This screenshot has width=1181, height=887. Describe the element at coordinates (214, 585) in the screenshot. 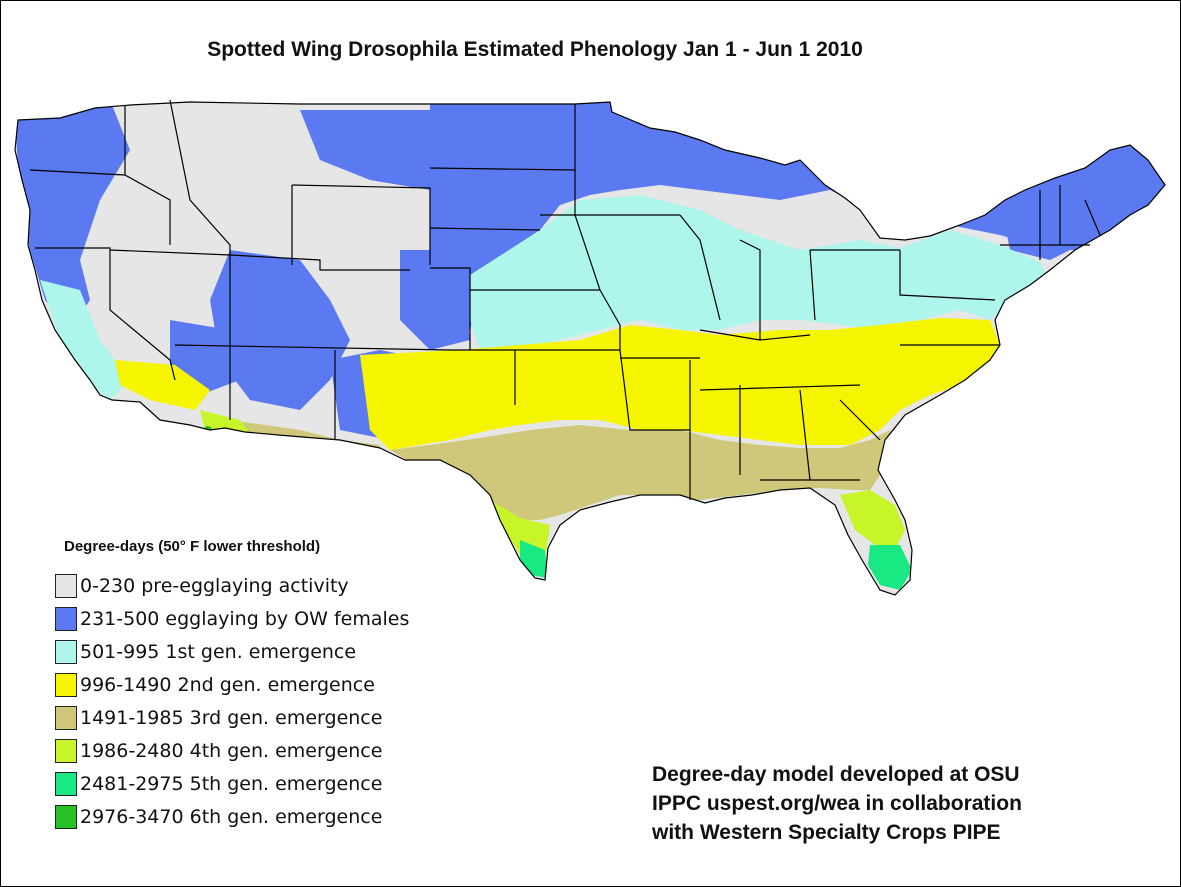

I see `legend-label: 0-230 pre-egglaying activity` at that location.